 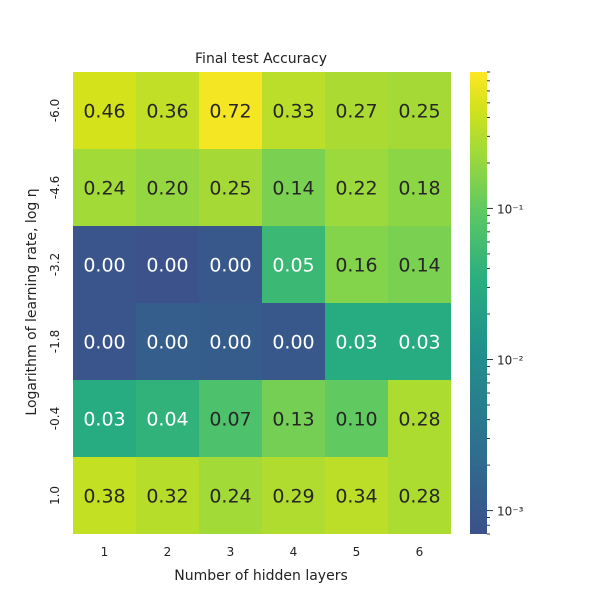 I want to click on cell-value-label: 0.20, so click(x=167, y=189).